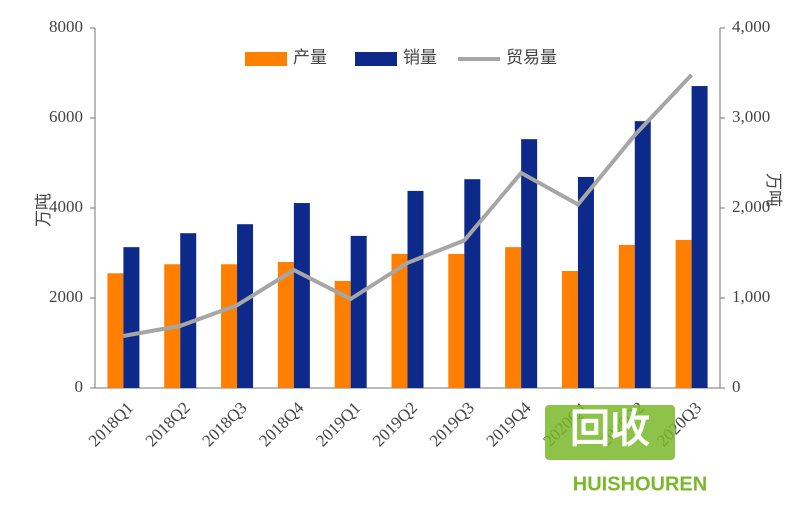  Describe the element at coordinates (751, 296) in the screenshot. I see `y2-tick-label: 1,000` at that location.